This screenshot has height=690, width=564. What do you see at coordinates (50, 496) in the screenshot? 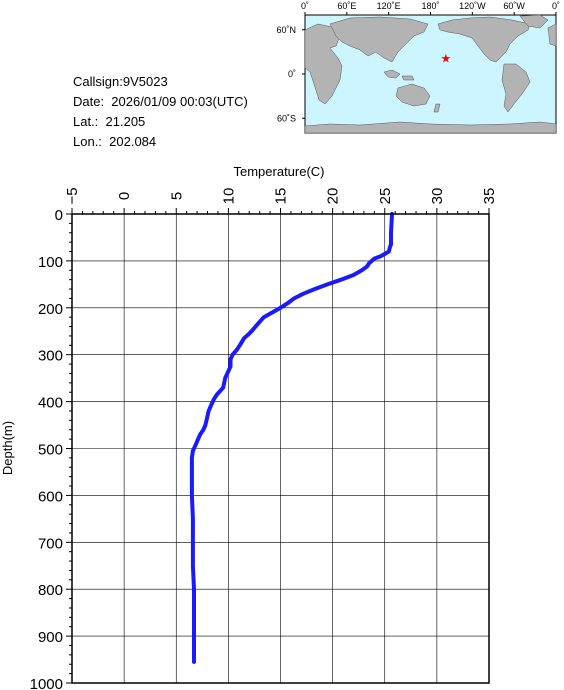
I see `y-tick-label: 600` at bounding box center [50, 496].